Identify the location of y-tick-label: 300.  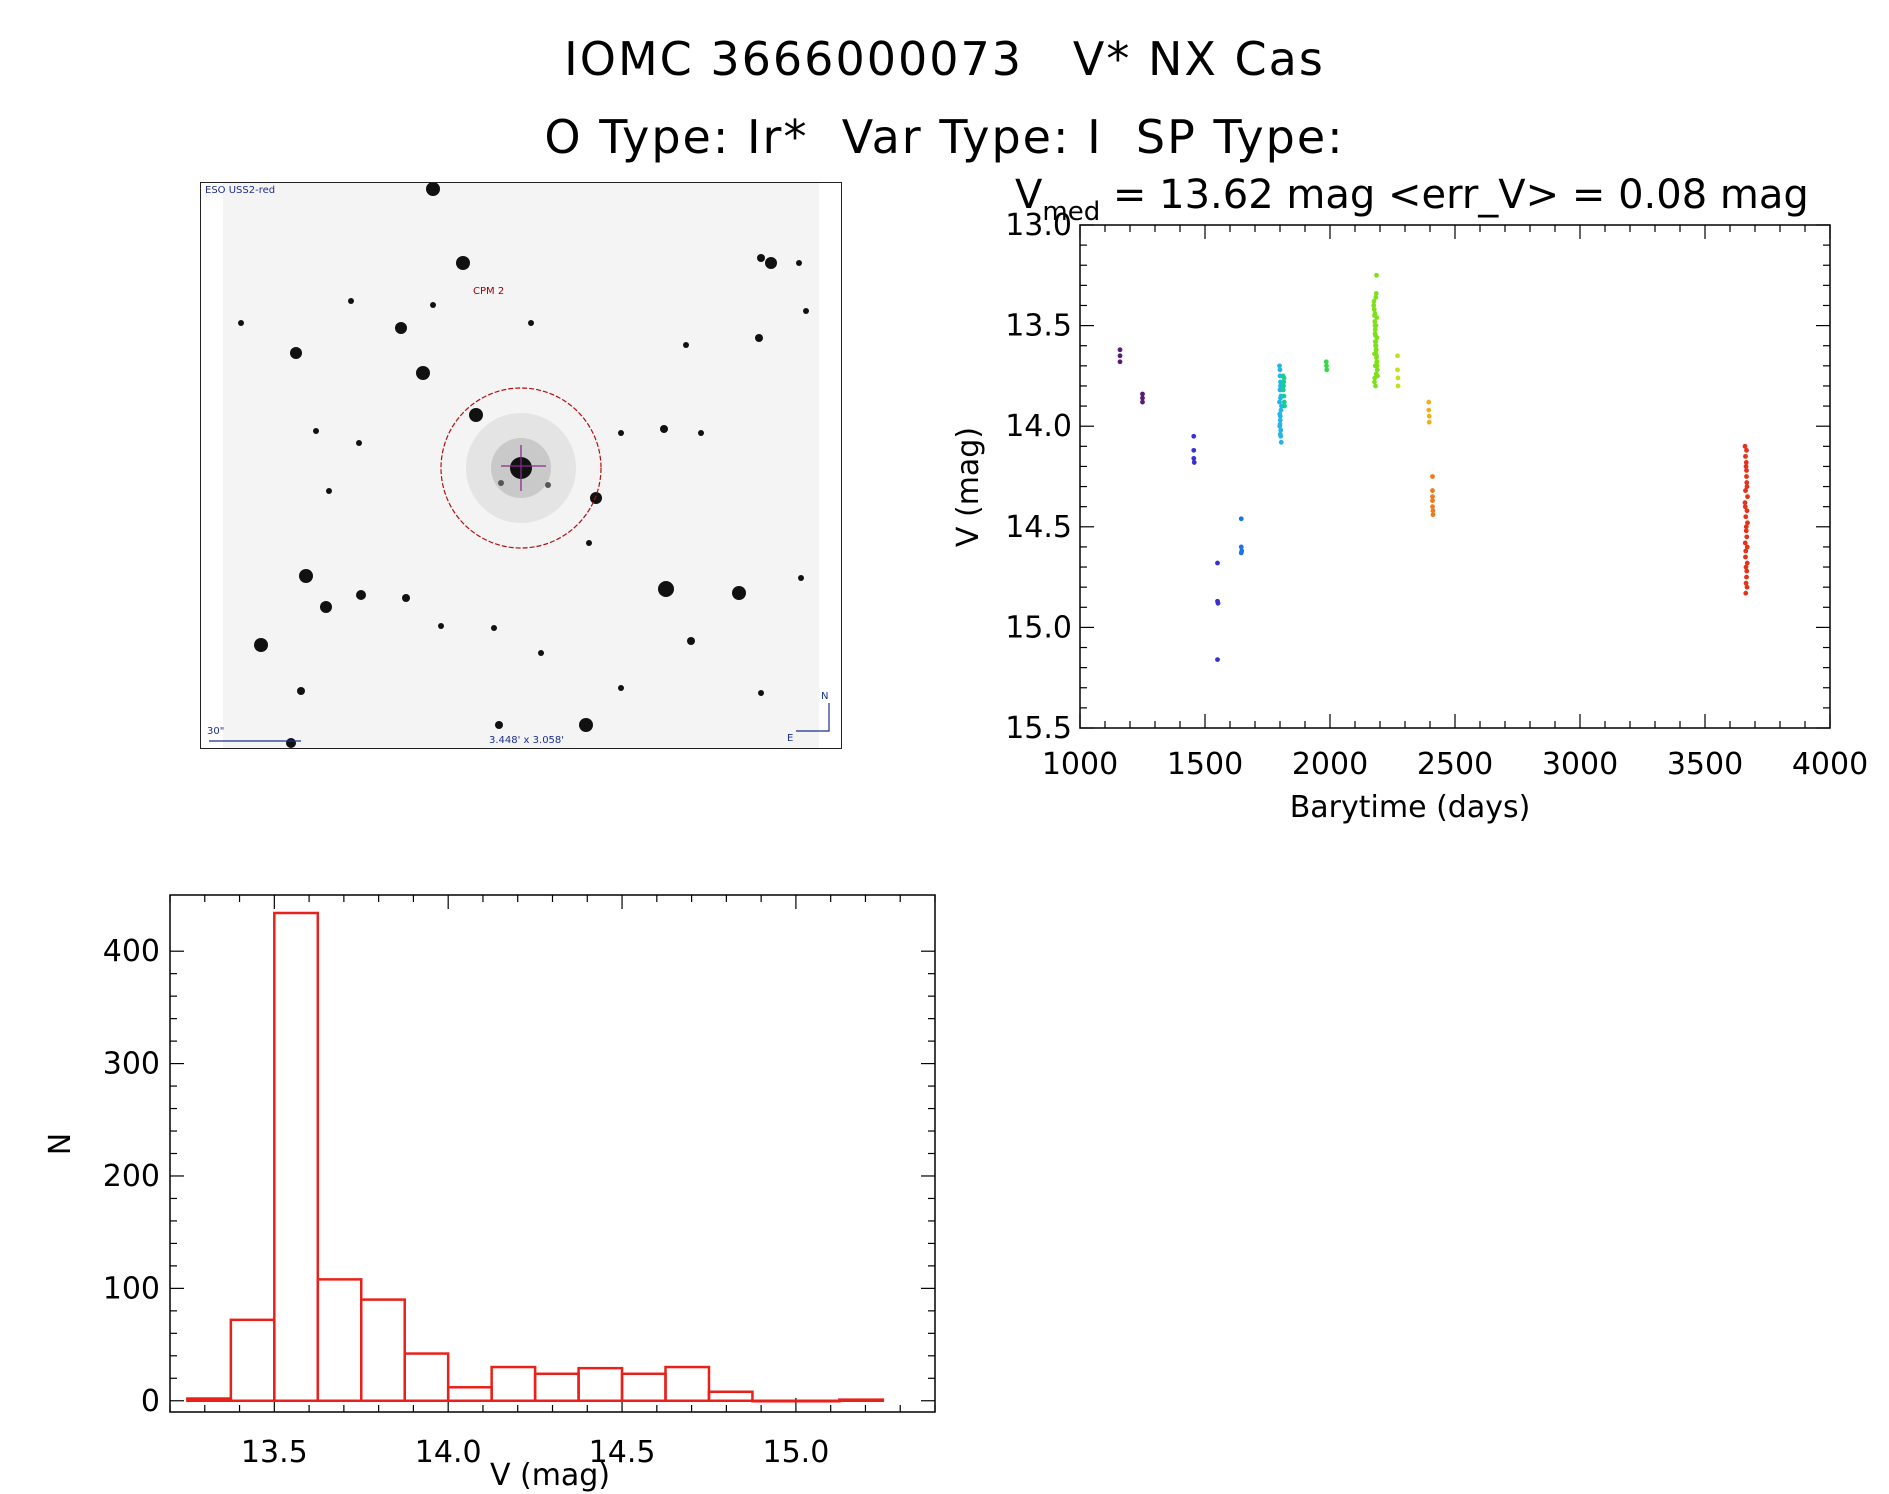
(131, 1064).